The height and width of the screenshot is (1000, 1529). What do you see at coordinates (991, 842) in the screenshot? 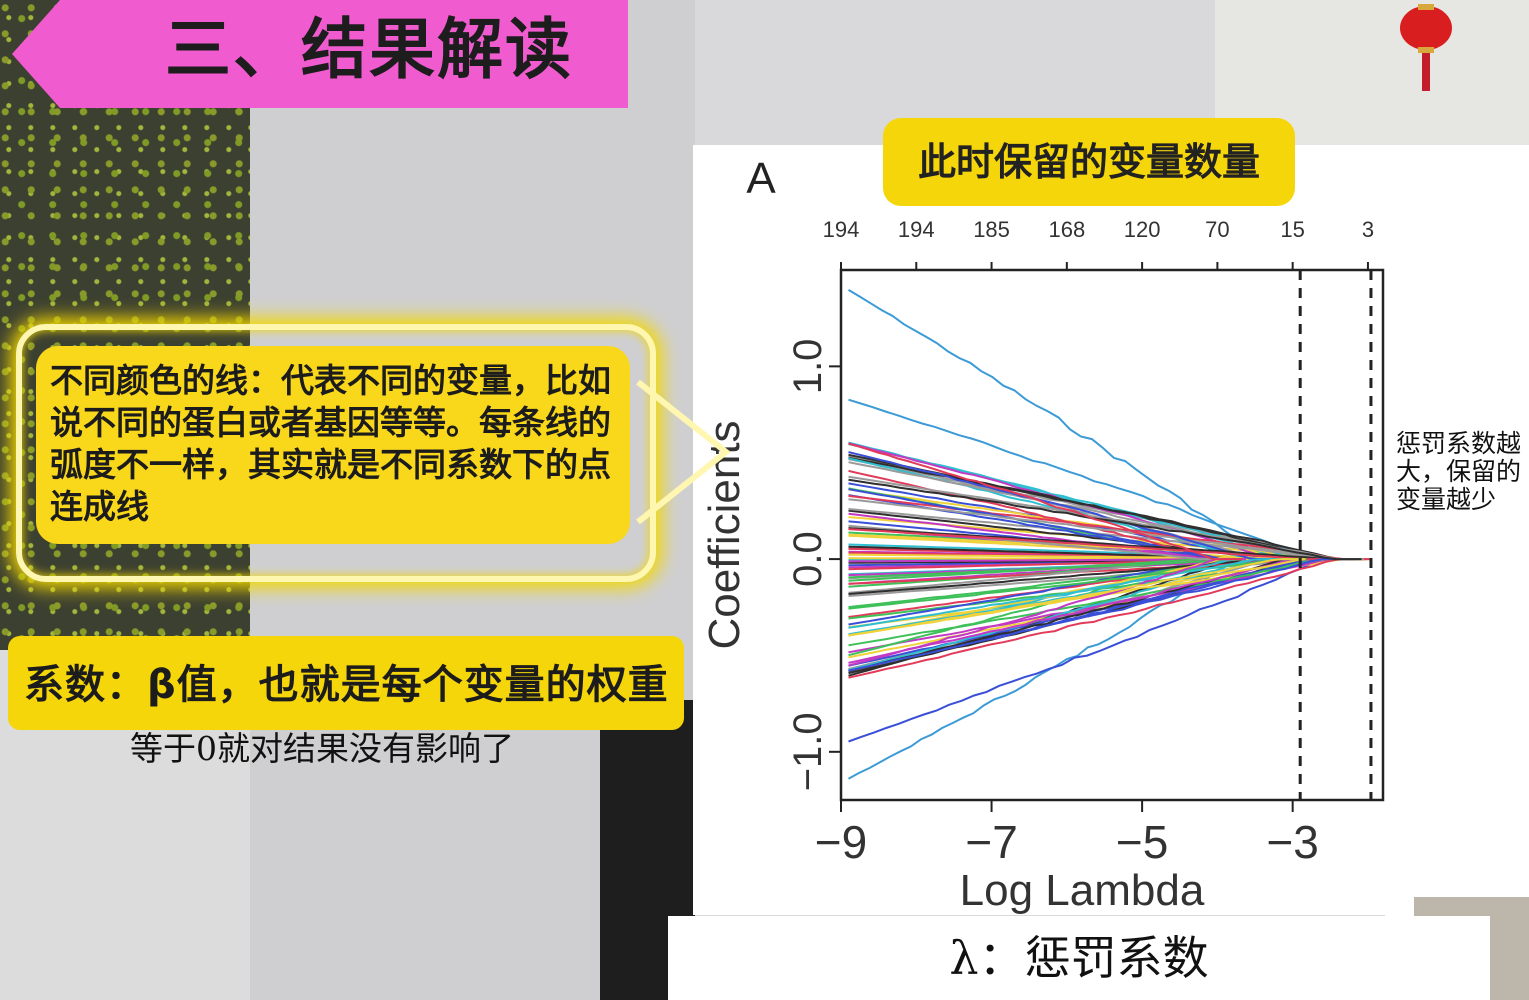
I see `x-tick-label: −7` at bounding box center [991, 842].